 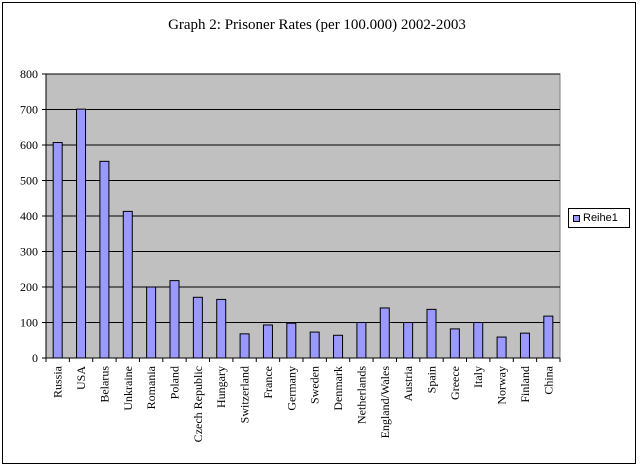 I want to click on x-tick-label: USA, so click(x=81, y=378).